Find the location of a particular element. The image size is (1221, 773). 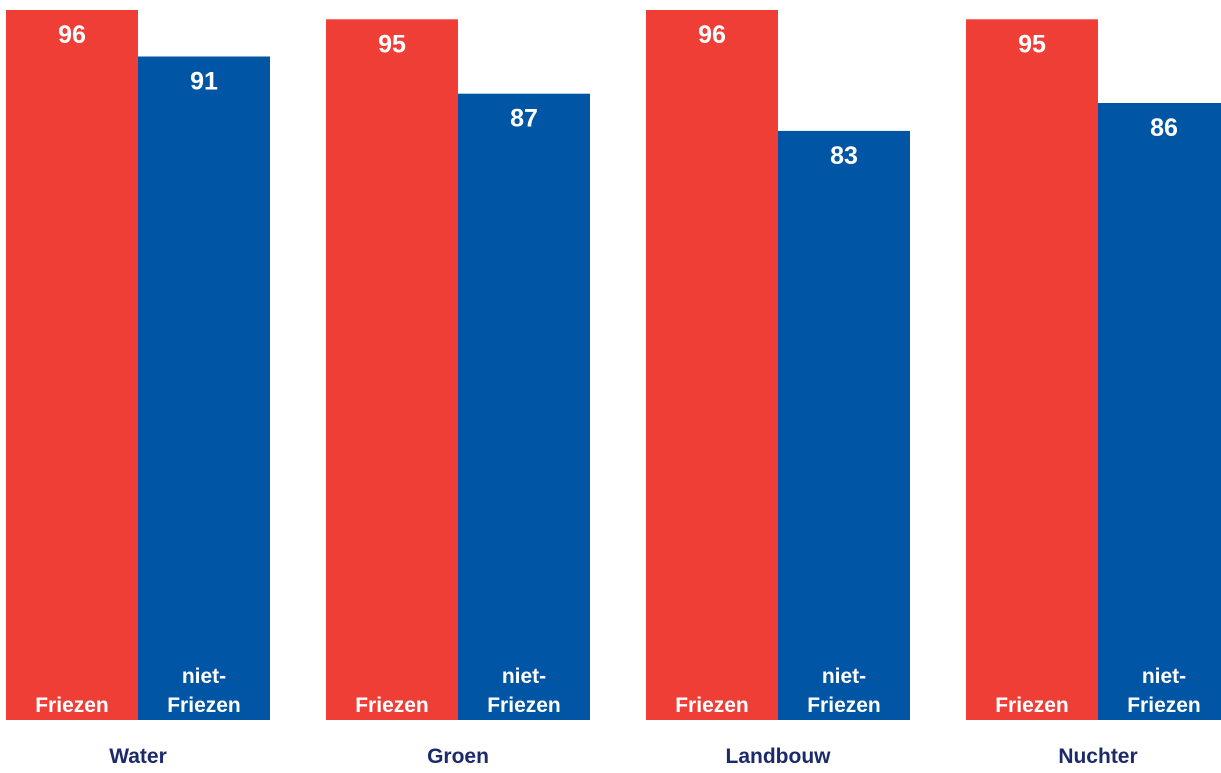

value-label-nuchter-friezen: 95 is located at coordinates (1032, 44).